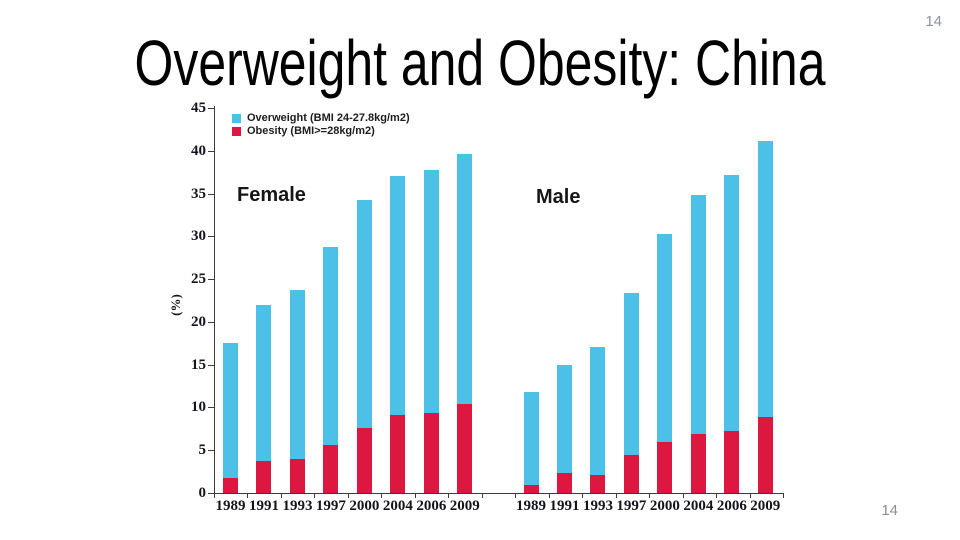  Describe the element at coordinates (464, 506) in the screenshot. I see `x-tick-label-female-2009: 2009` at that location.